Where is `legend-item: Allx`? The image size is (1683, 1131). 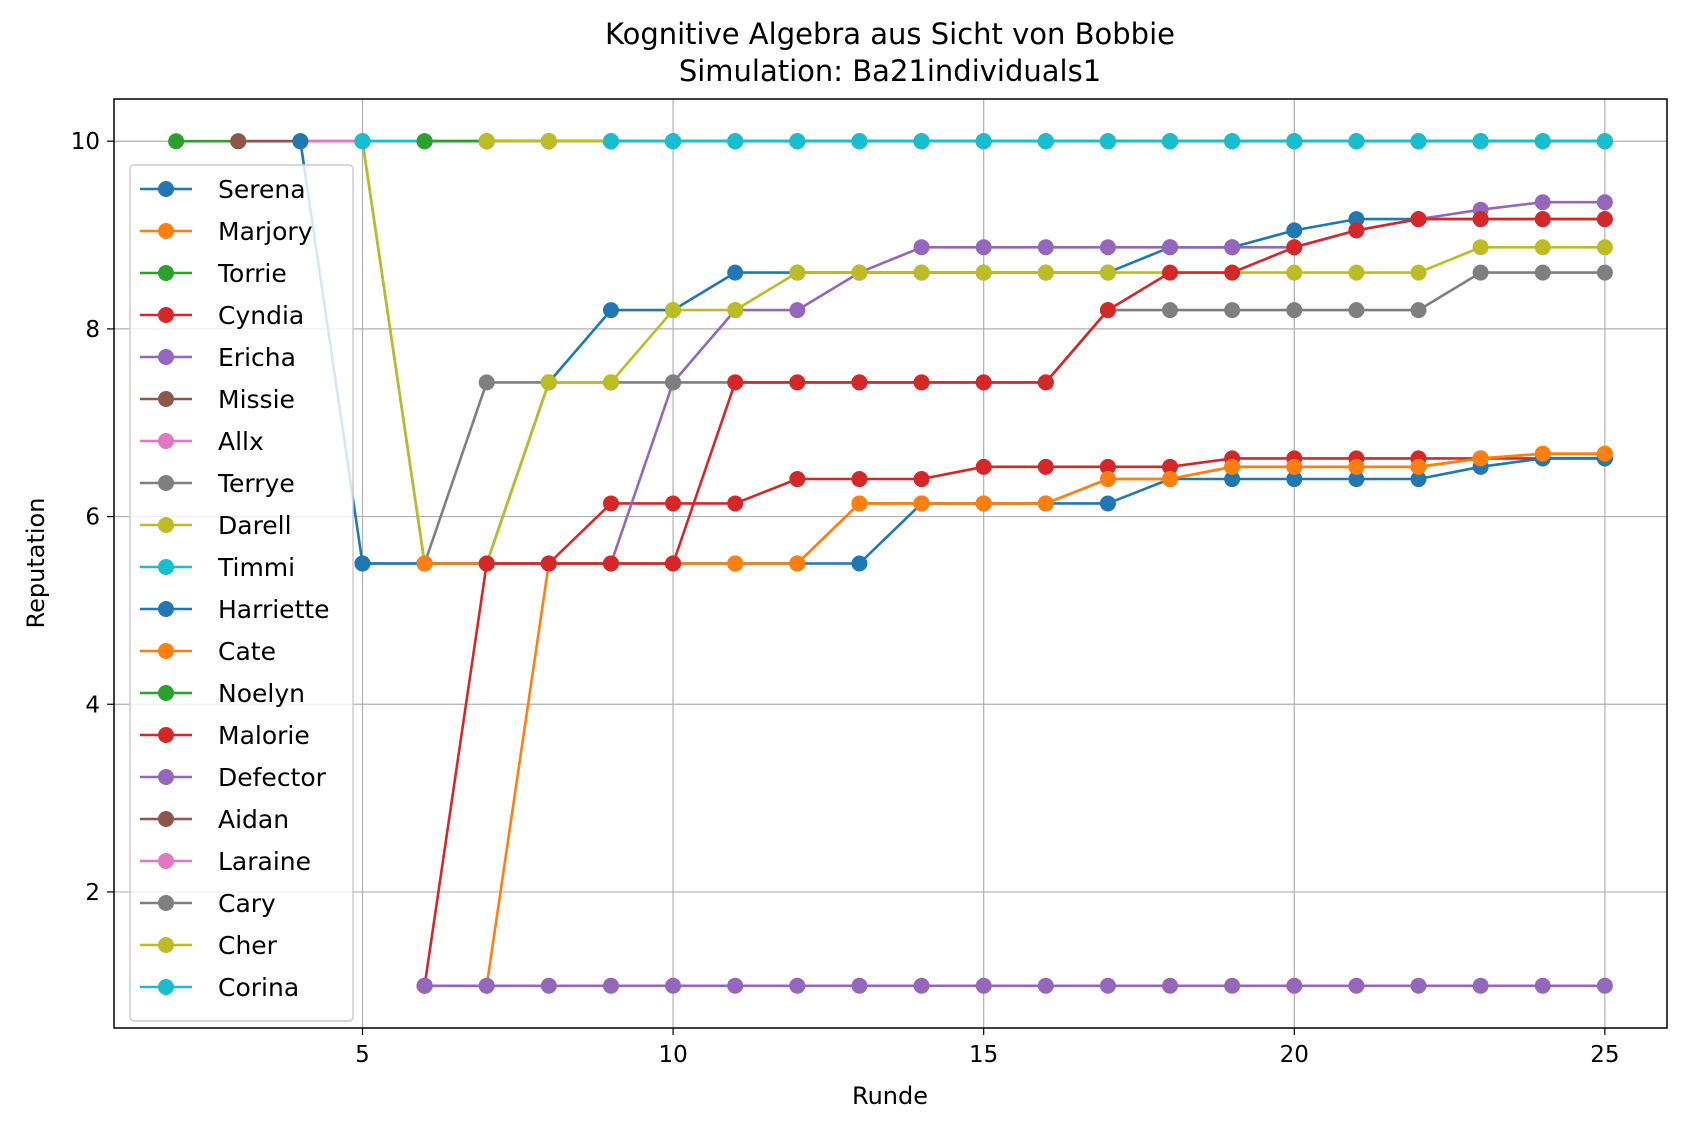 legend-item: Allx is located at coordinates (202, 441).